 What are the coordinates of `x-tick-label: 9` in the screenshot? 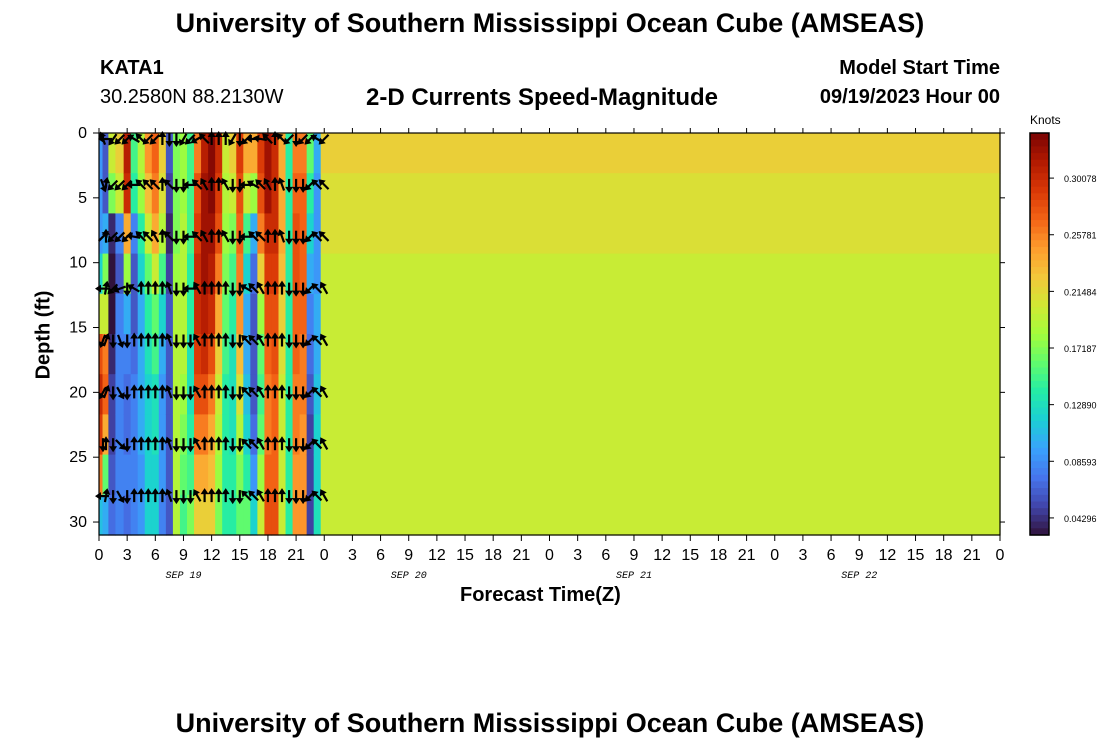 It's located at (183, 555).